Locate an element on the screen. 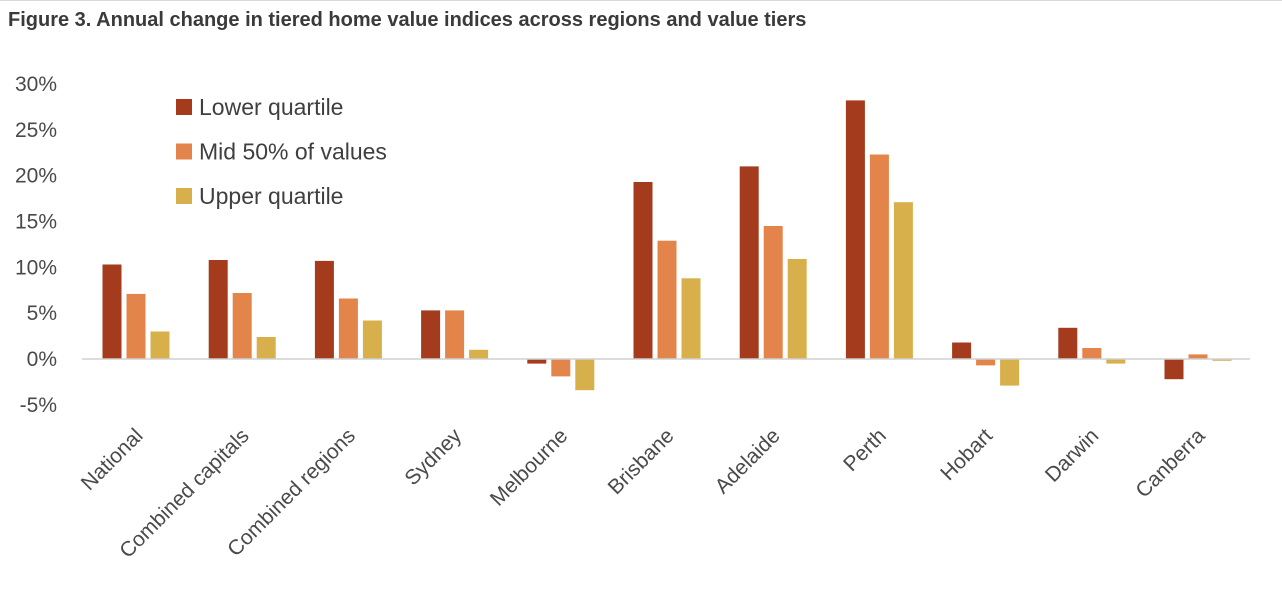 The width and height of the screenshot is (1282, 600). bar-darwin-lower-quartile is located at coordinates (1068, 343).